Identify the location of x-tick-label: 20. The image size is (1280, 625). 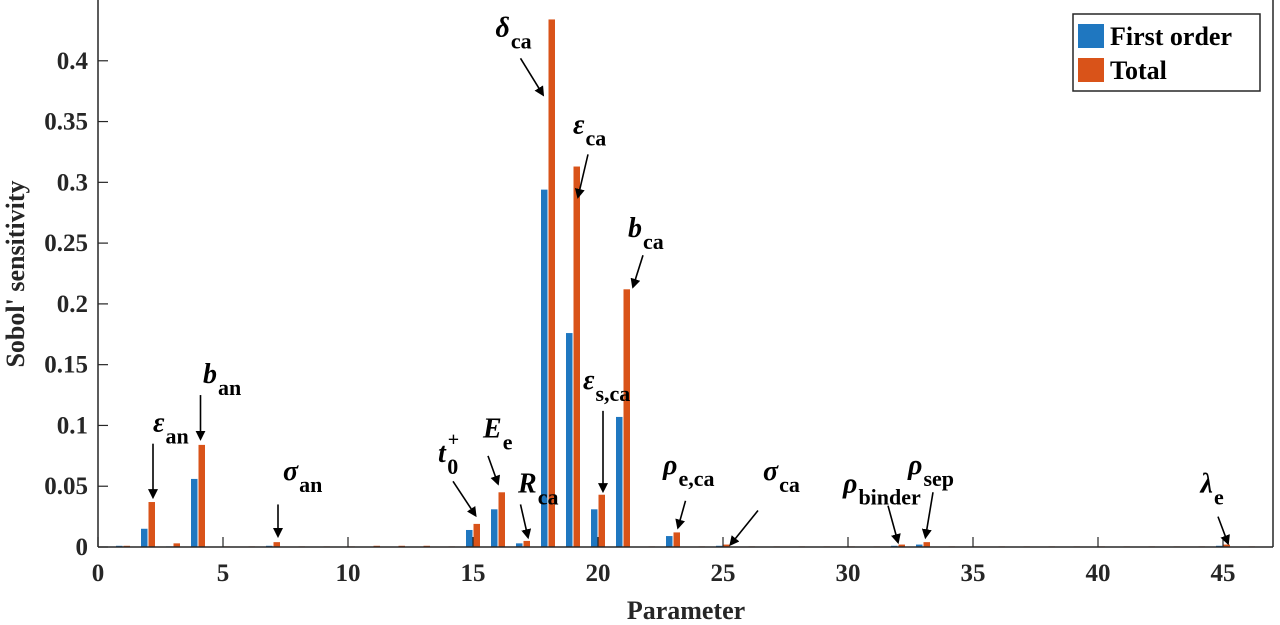
(598, 573).